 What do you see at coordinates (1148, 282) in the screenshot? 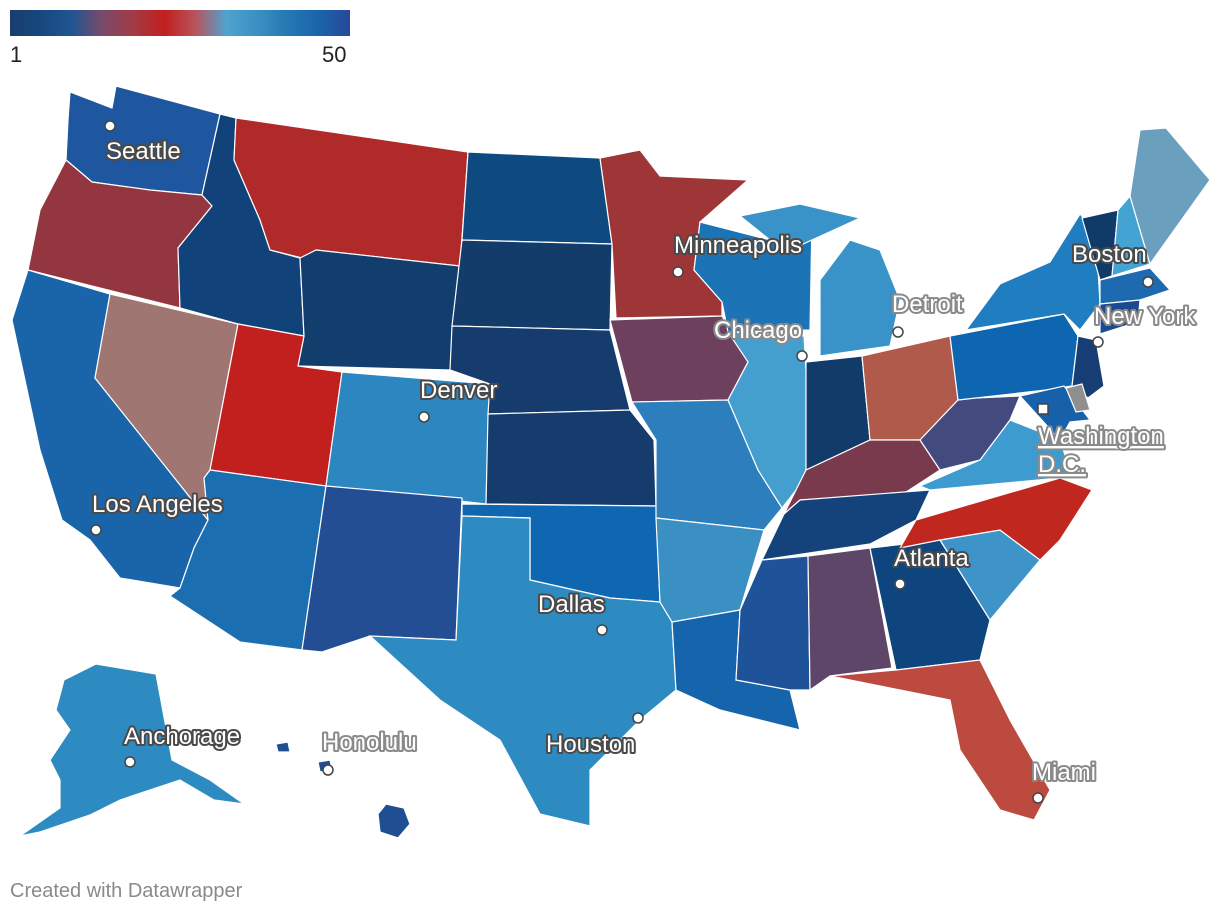
I see `marker-boston` at bounding box center [1148, 282].